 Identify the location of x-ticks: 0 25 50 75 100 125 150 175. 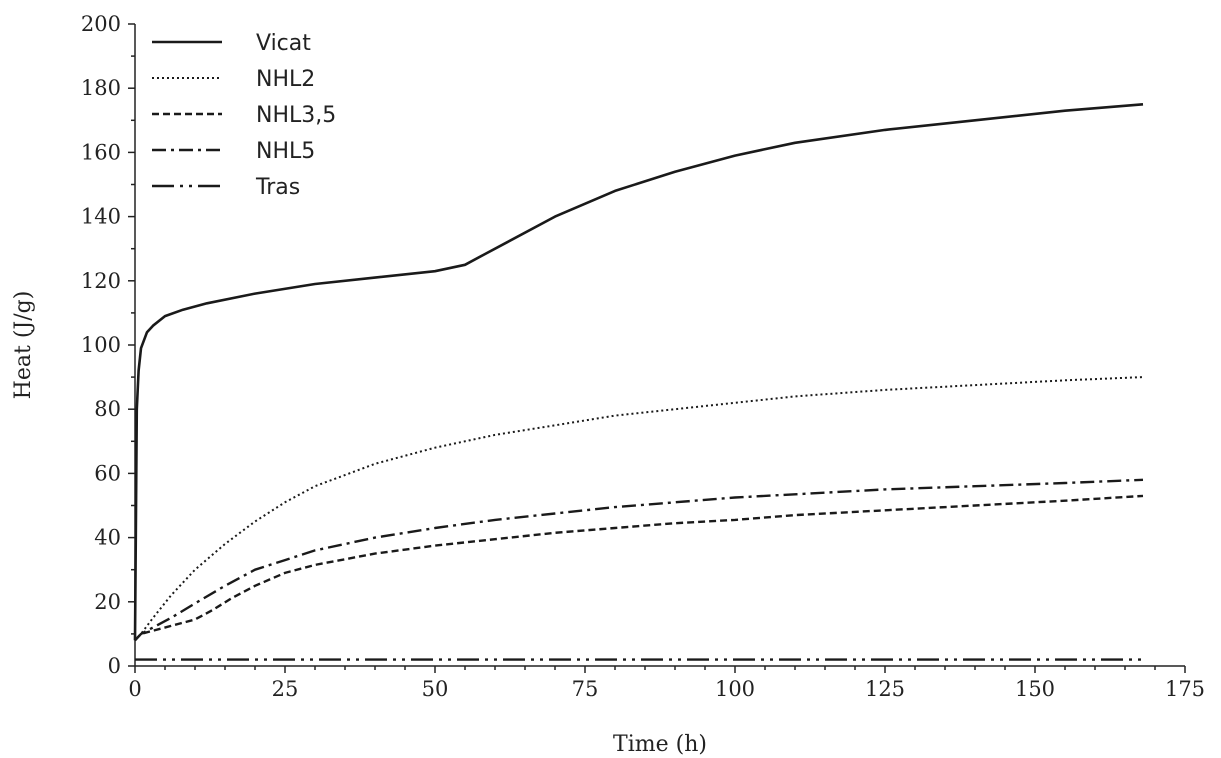
(666, 683).